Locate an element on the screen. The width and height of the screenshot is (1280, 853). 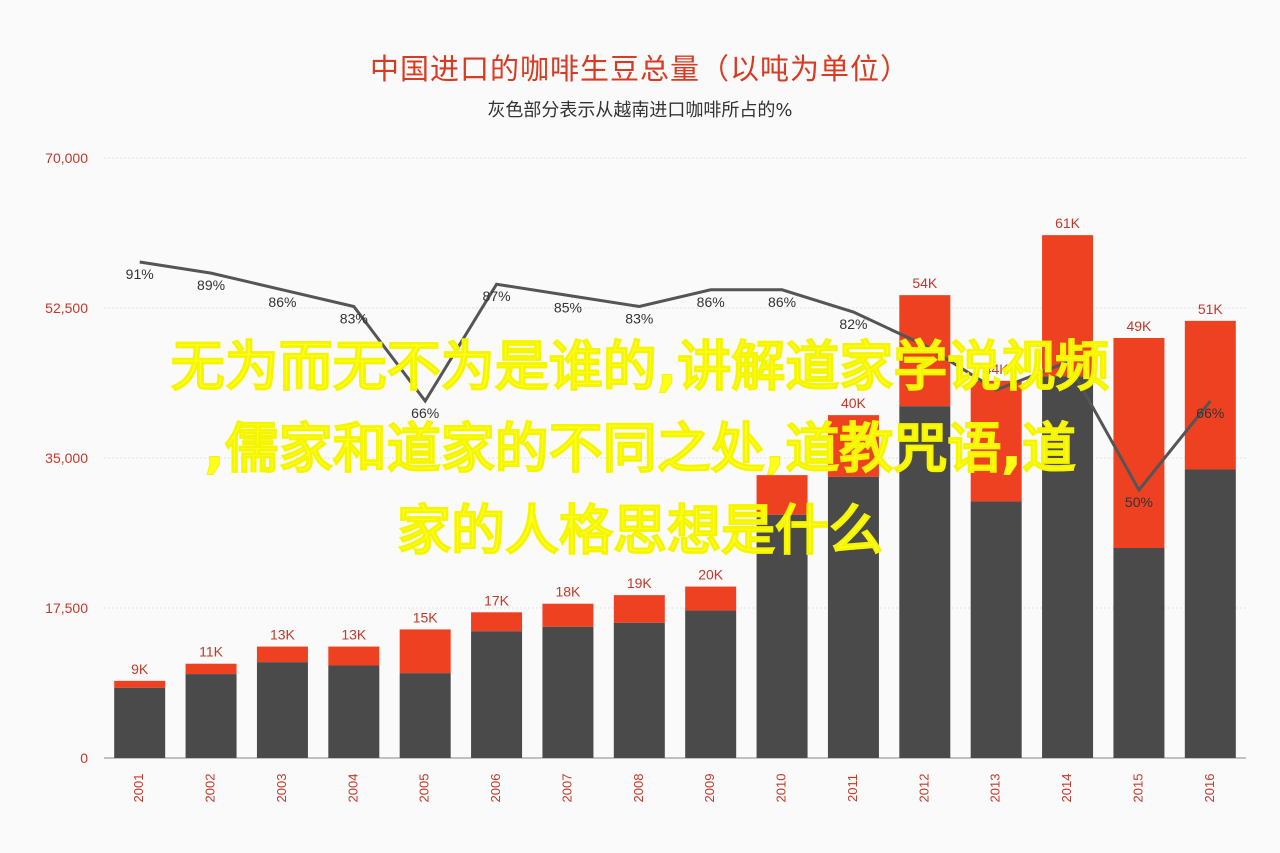
overlay-line-3: 家的人格思想是什么 is located at coordinates (640, 531).